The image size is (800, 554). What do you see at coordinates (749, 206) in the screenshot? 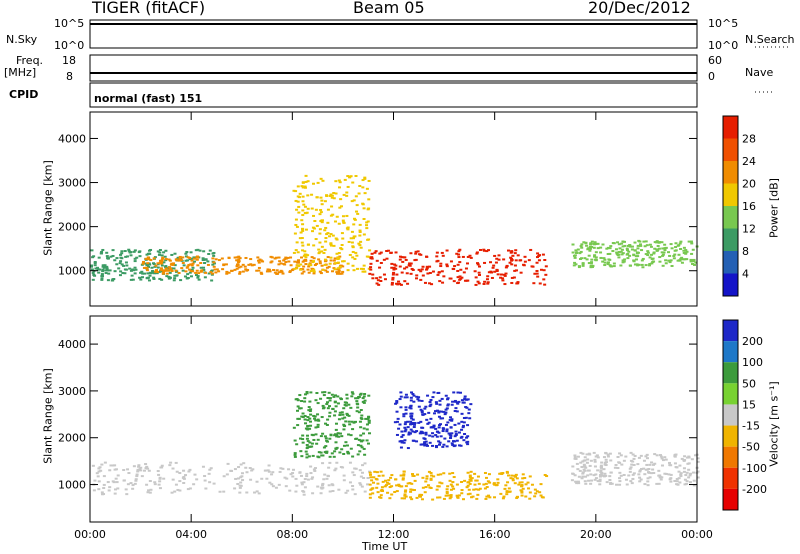
I see `colorbar-tick-label: 16` at bounding box center [749, 206].